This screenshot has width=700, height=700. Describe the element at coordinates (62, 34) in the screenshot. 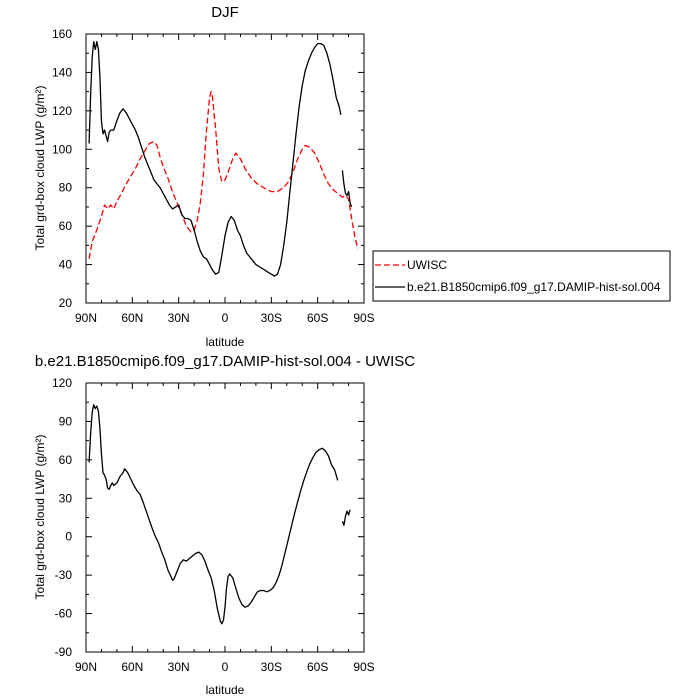

I see `y-tick-label: 160` at that location.